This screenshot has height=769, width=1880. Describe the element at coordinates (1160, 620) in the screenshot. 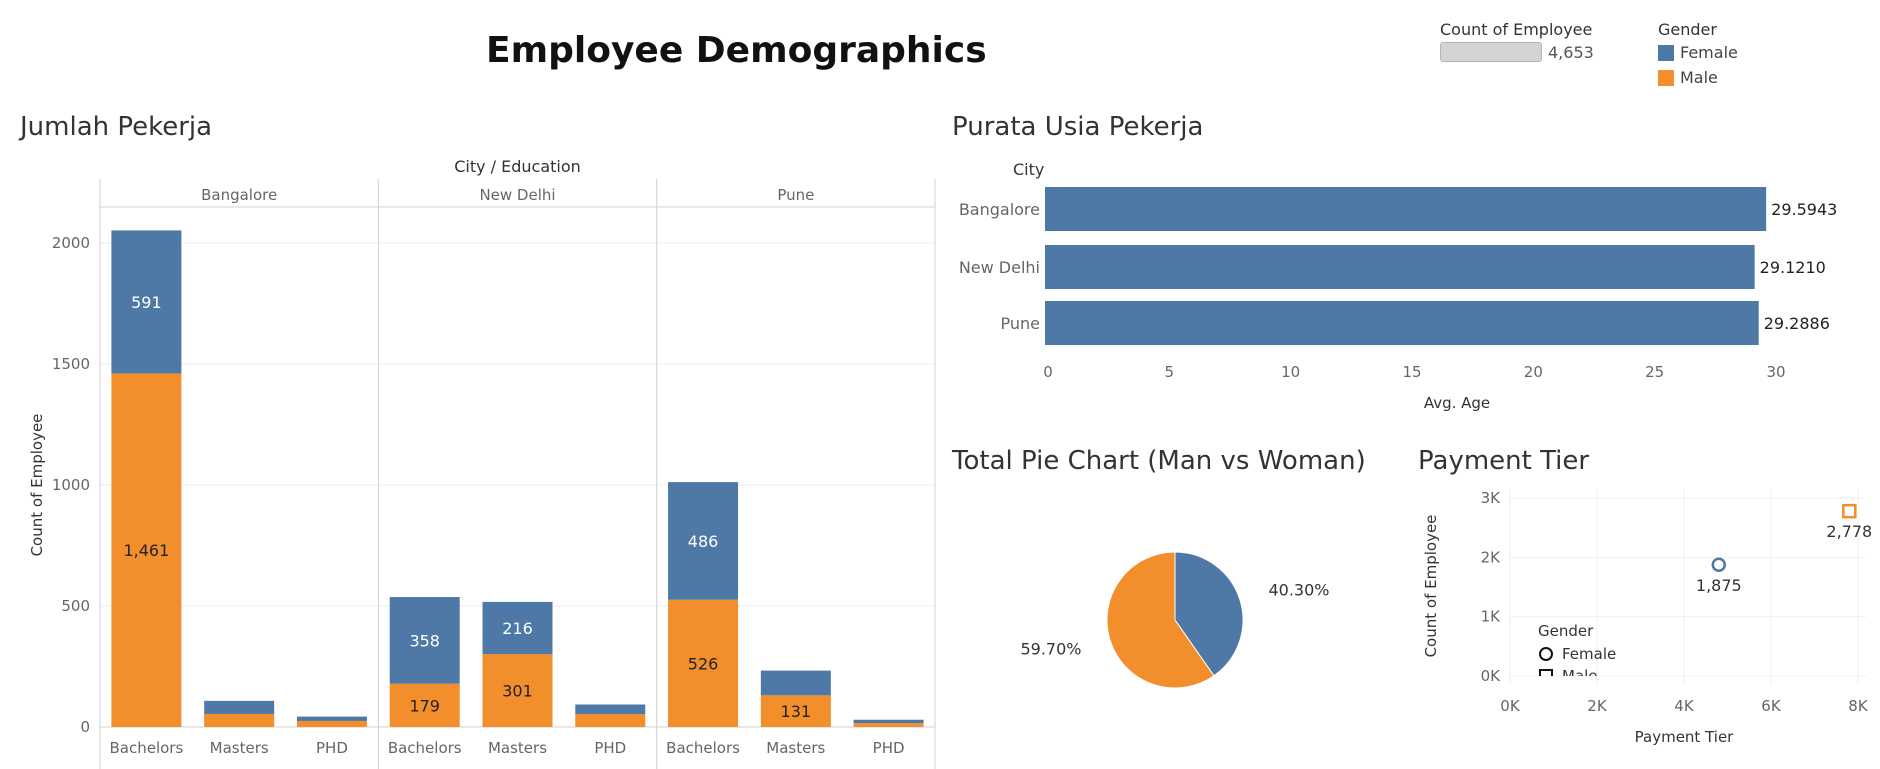

I see `pie-slice-male` at that location.